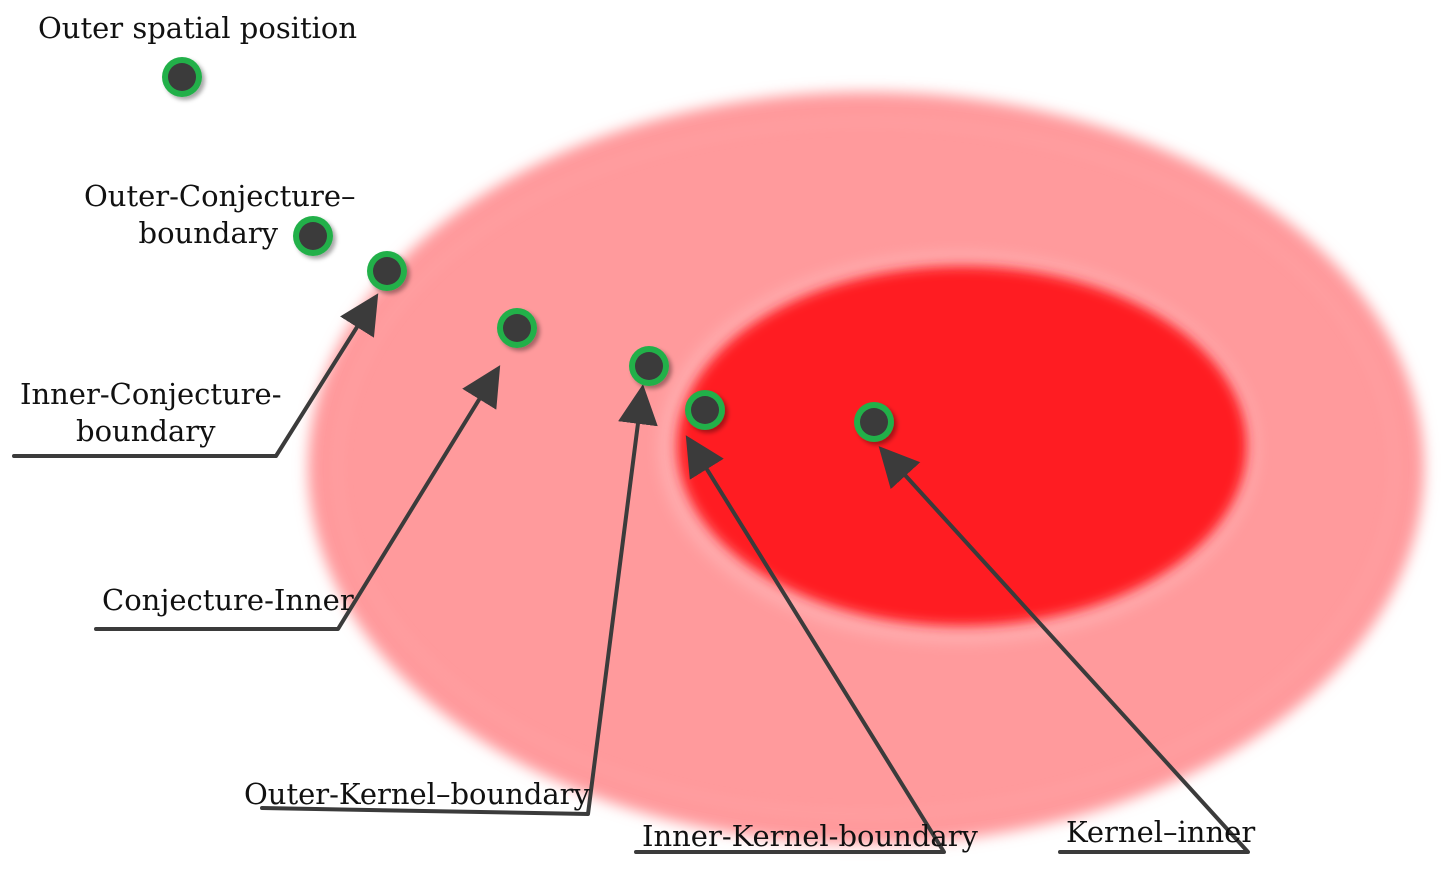 The height and width of the screenshot is (876, 1454). What do you see at coordinates (387, 271) in the screenshot?
I see `point-inner-conjecture-boundary` at bounding box center [387, 271].